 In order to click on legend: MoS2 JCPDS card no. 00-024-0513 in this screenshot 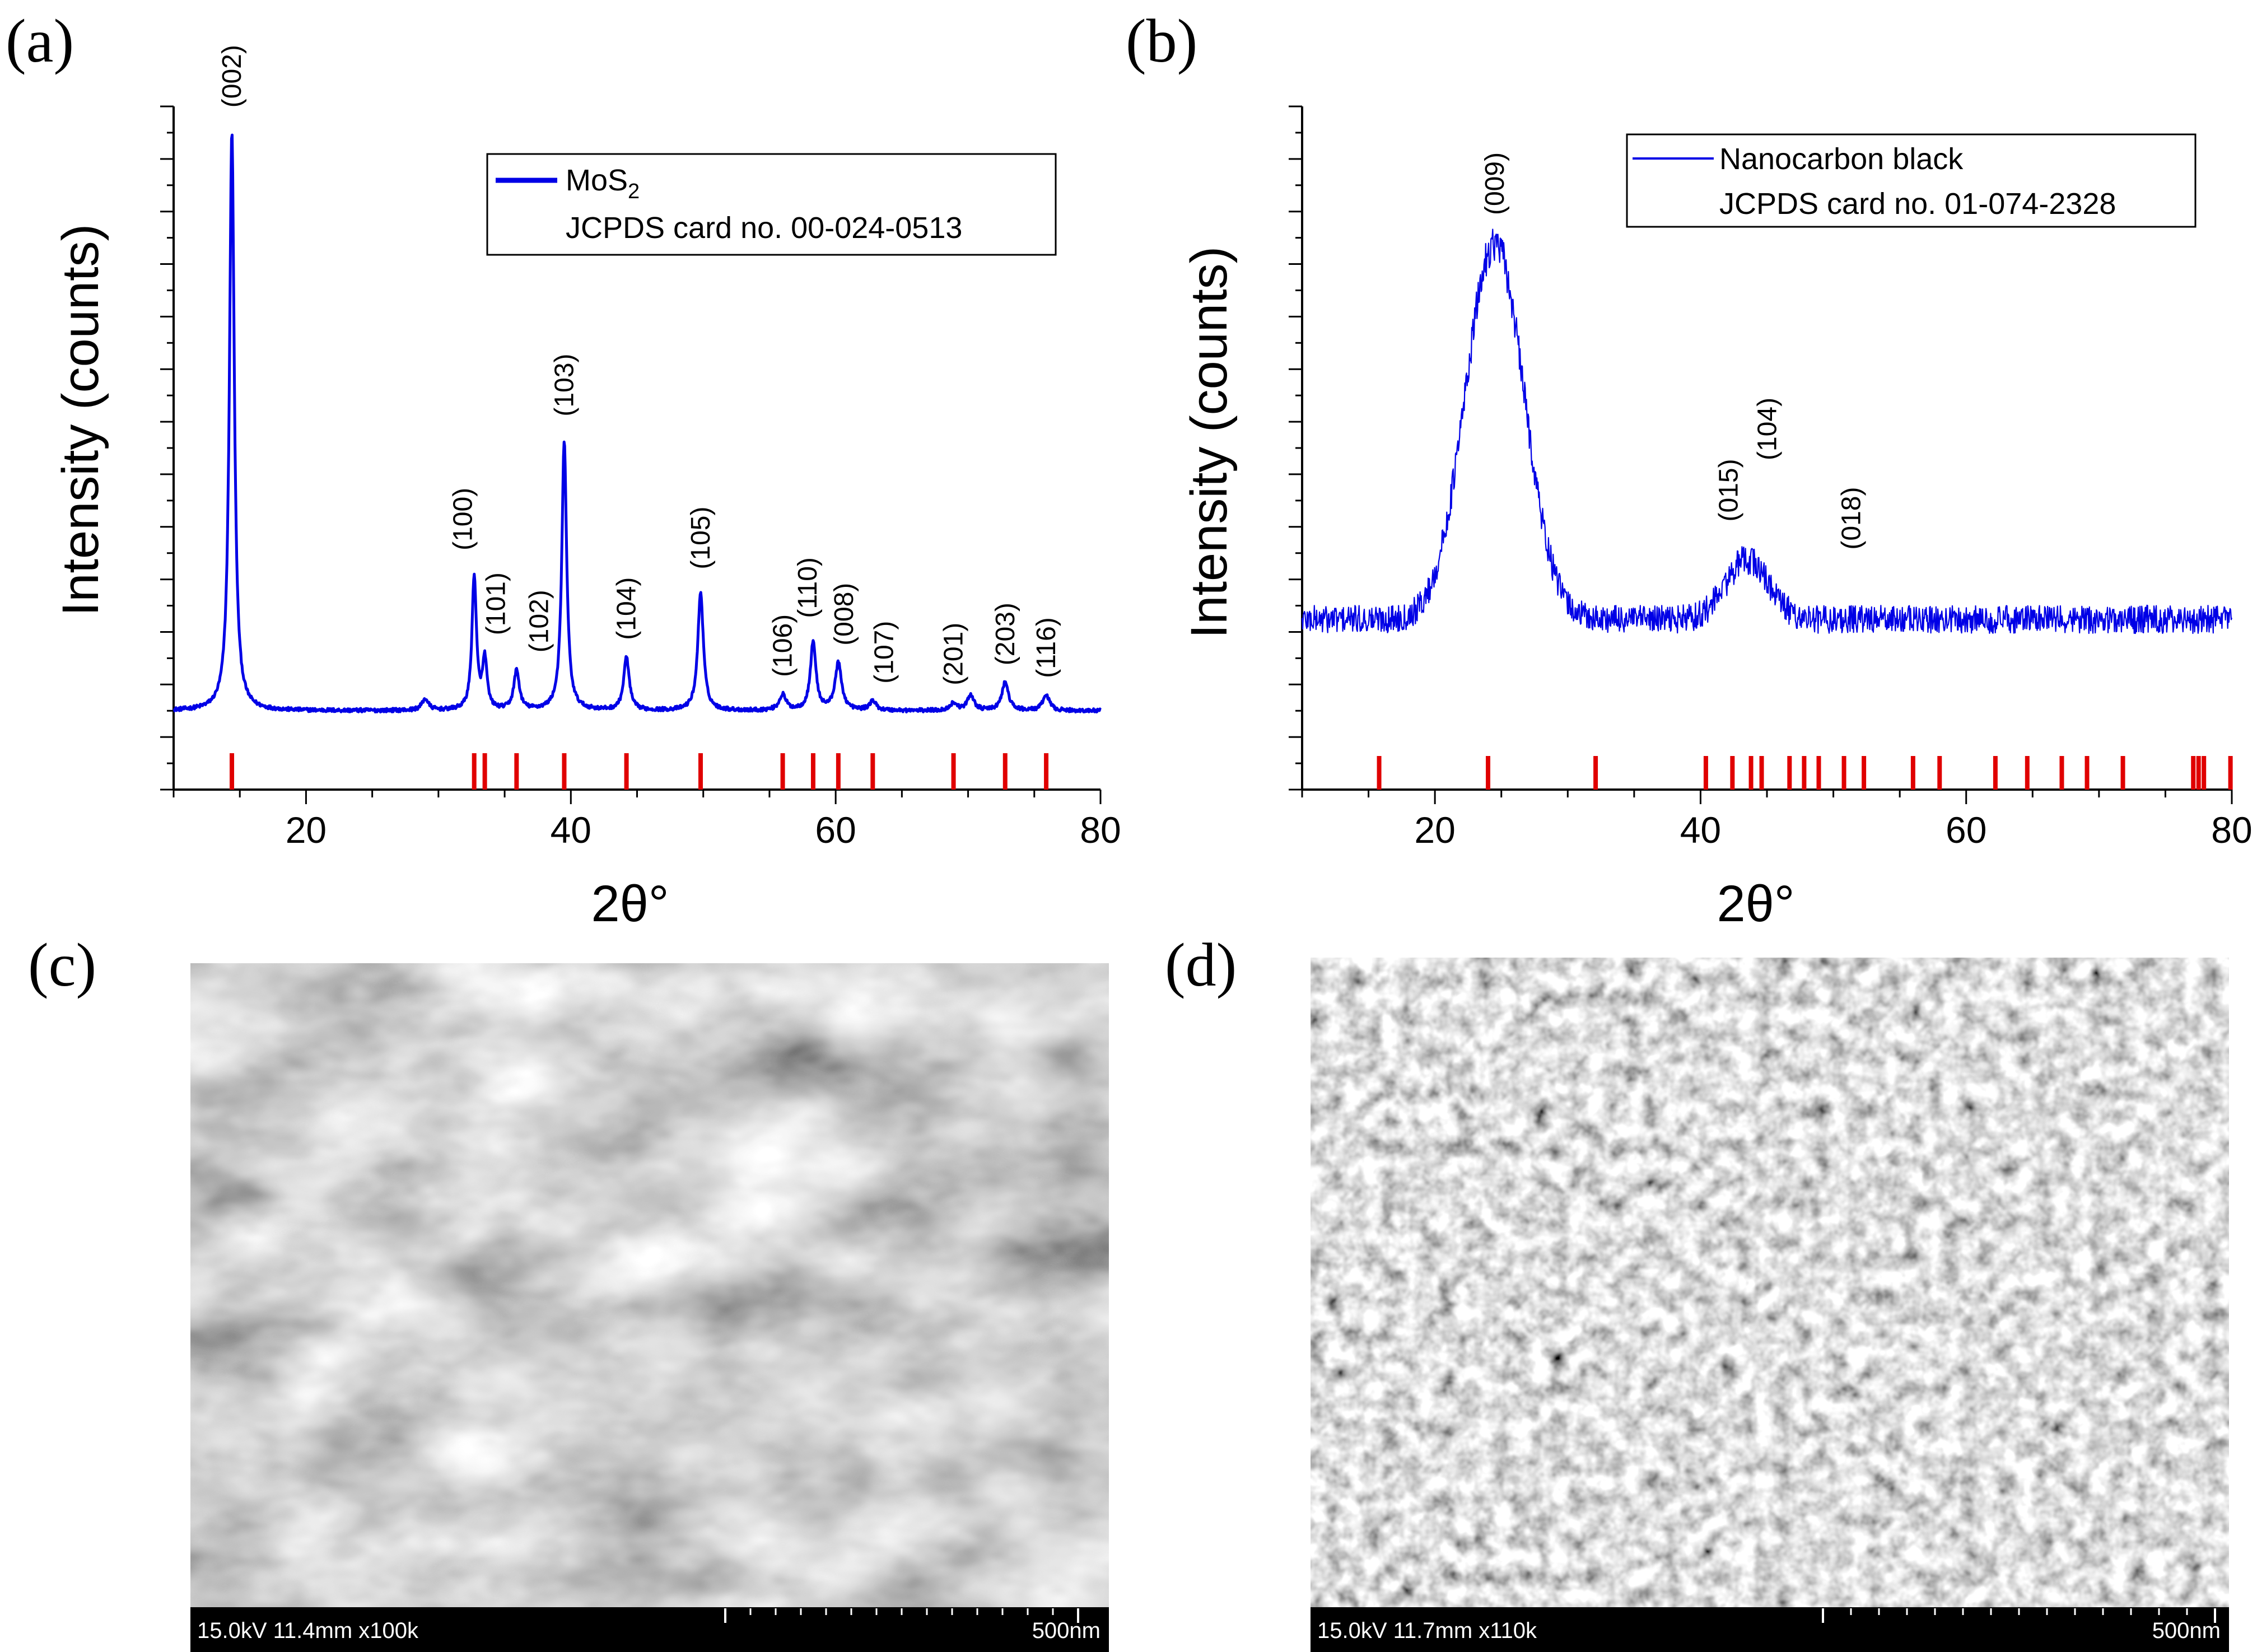, I will do `click(772, 205)`.